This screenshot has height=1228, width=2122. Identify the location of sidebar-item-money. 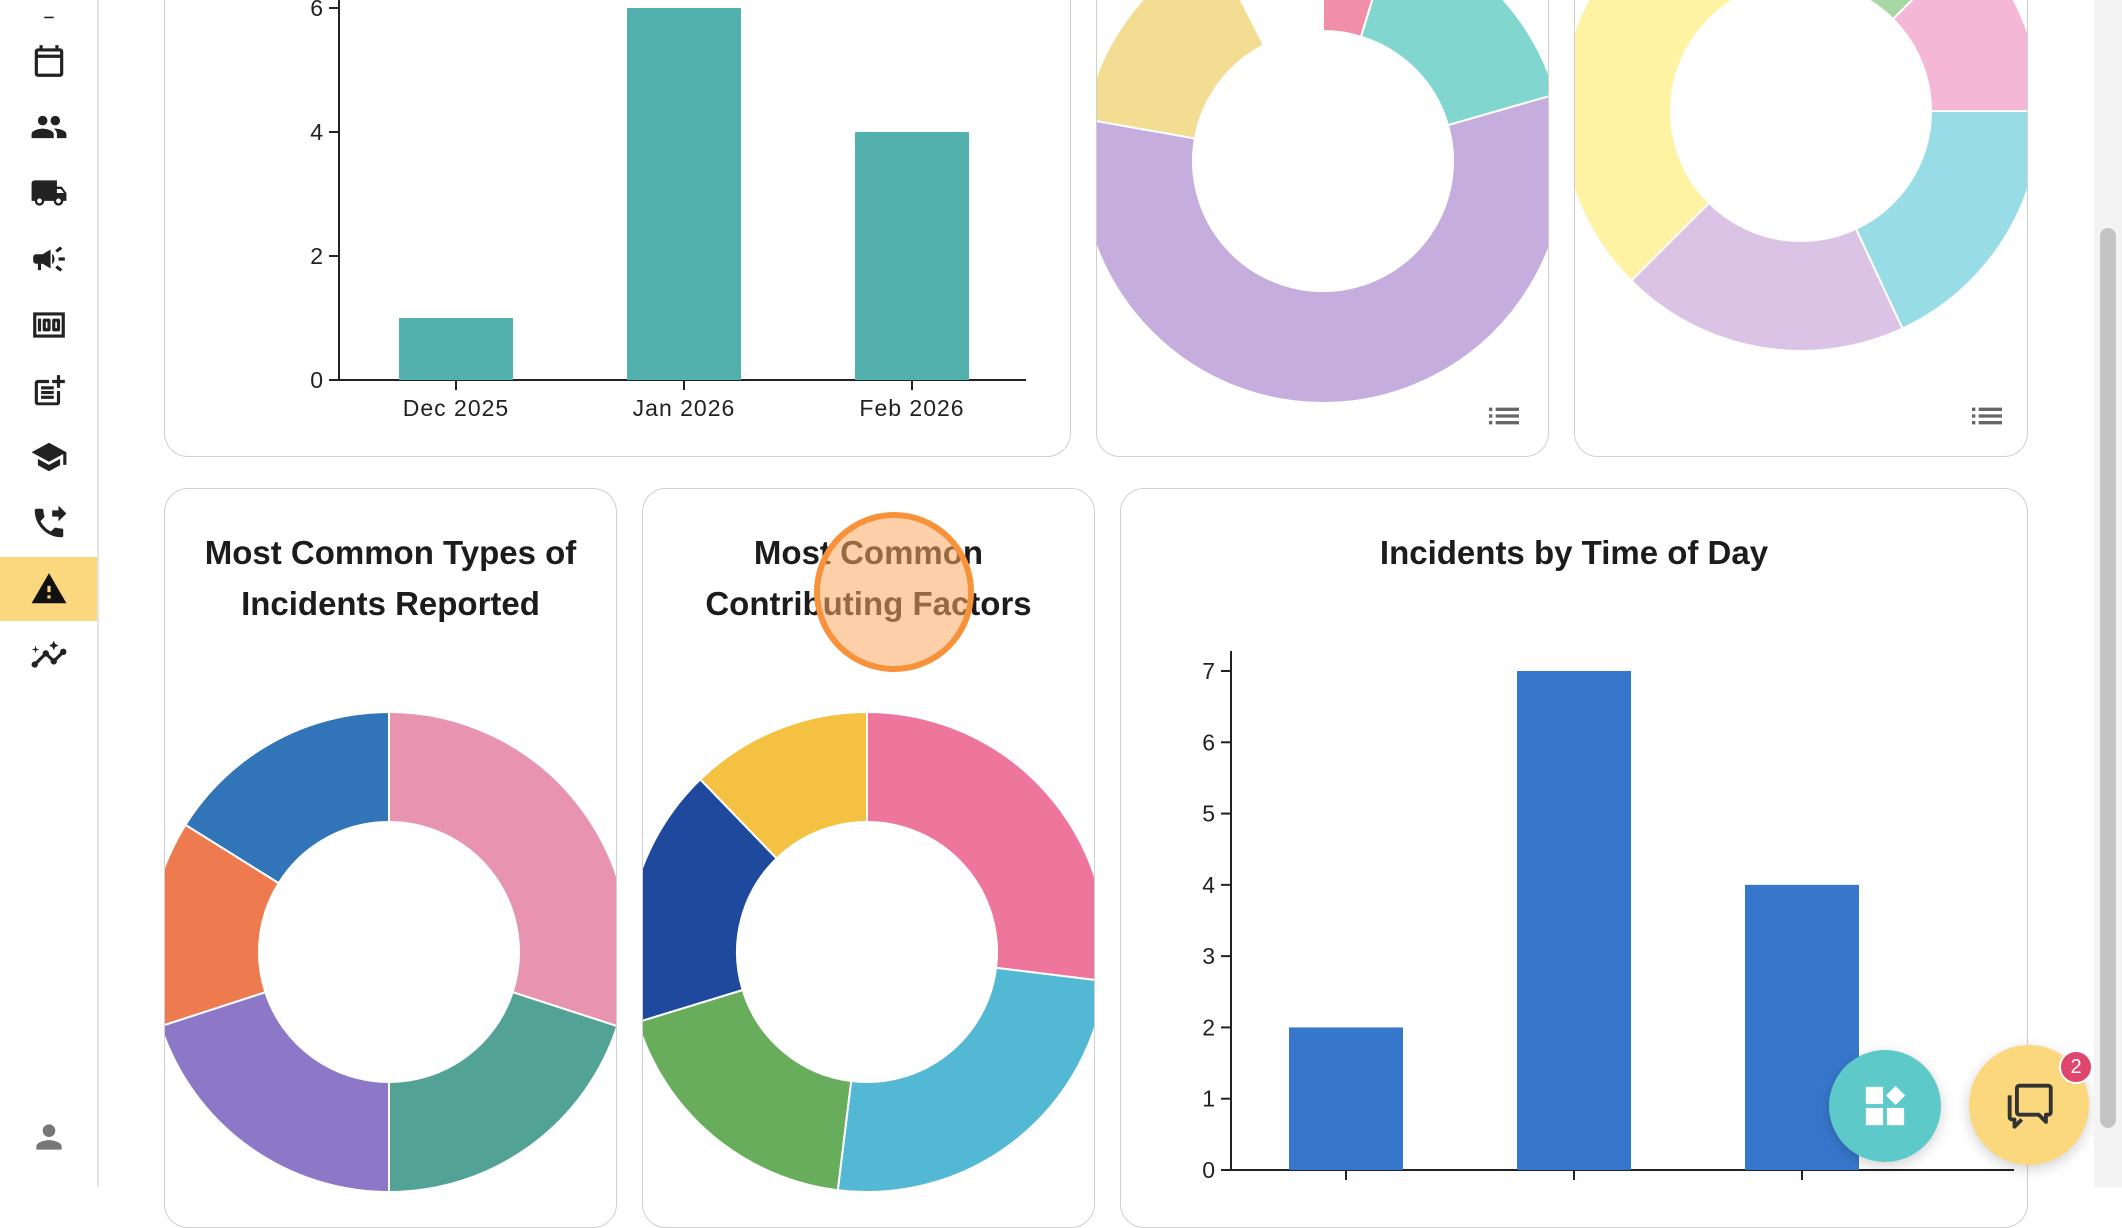
(48, 325).